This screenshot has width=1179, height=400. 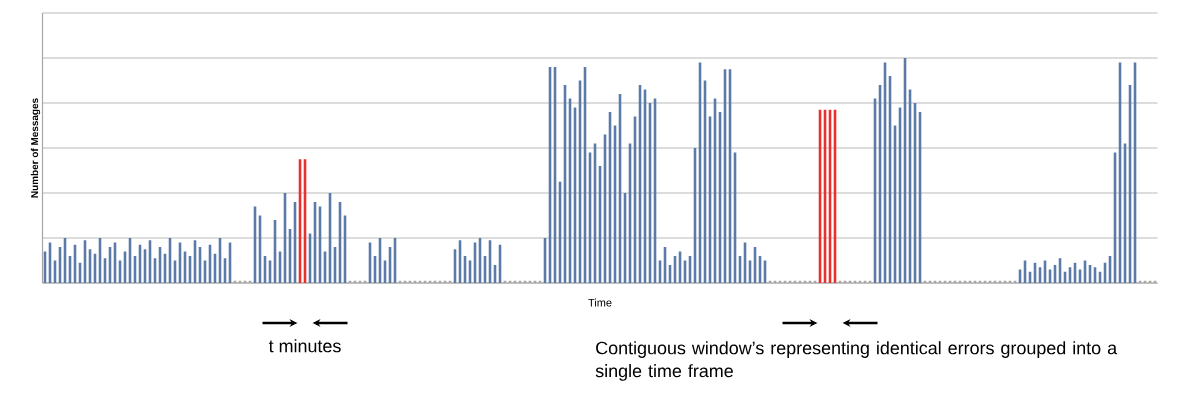 What do you see at coordinates (35, 148) in the screenshot?
I see `y-axis-title: Number of Messages` at bounding box center [35, 148].